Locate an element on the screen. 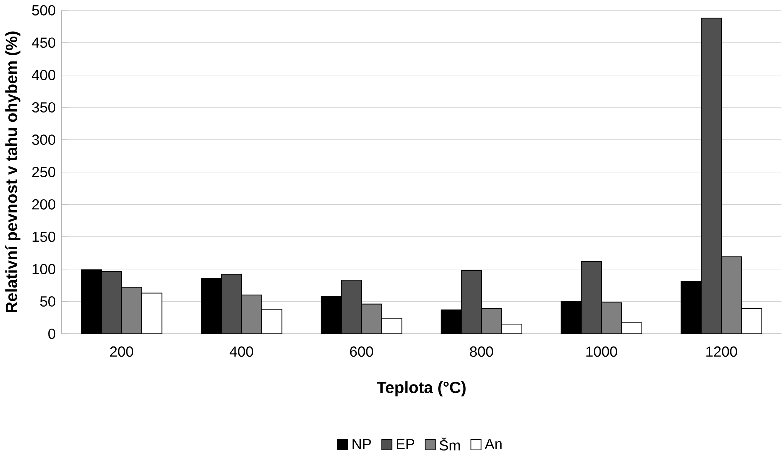  x-tick-label: 600 is located at coordinates (362, 352).